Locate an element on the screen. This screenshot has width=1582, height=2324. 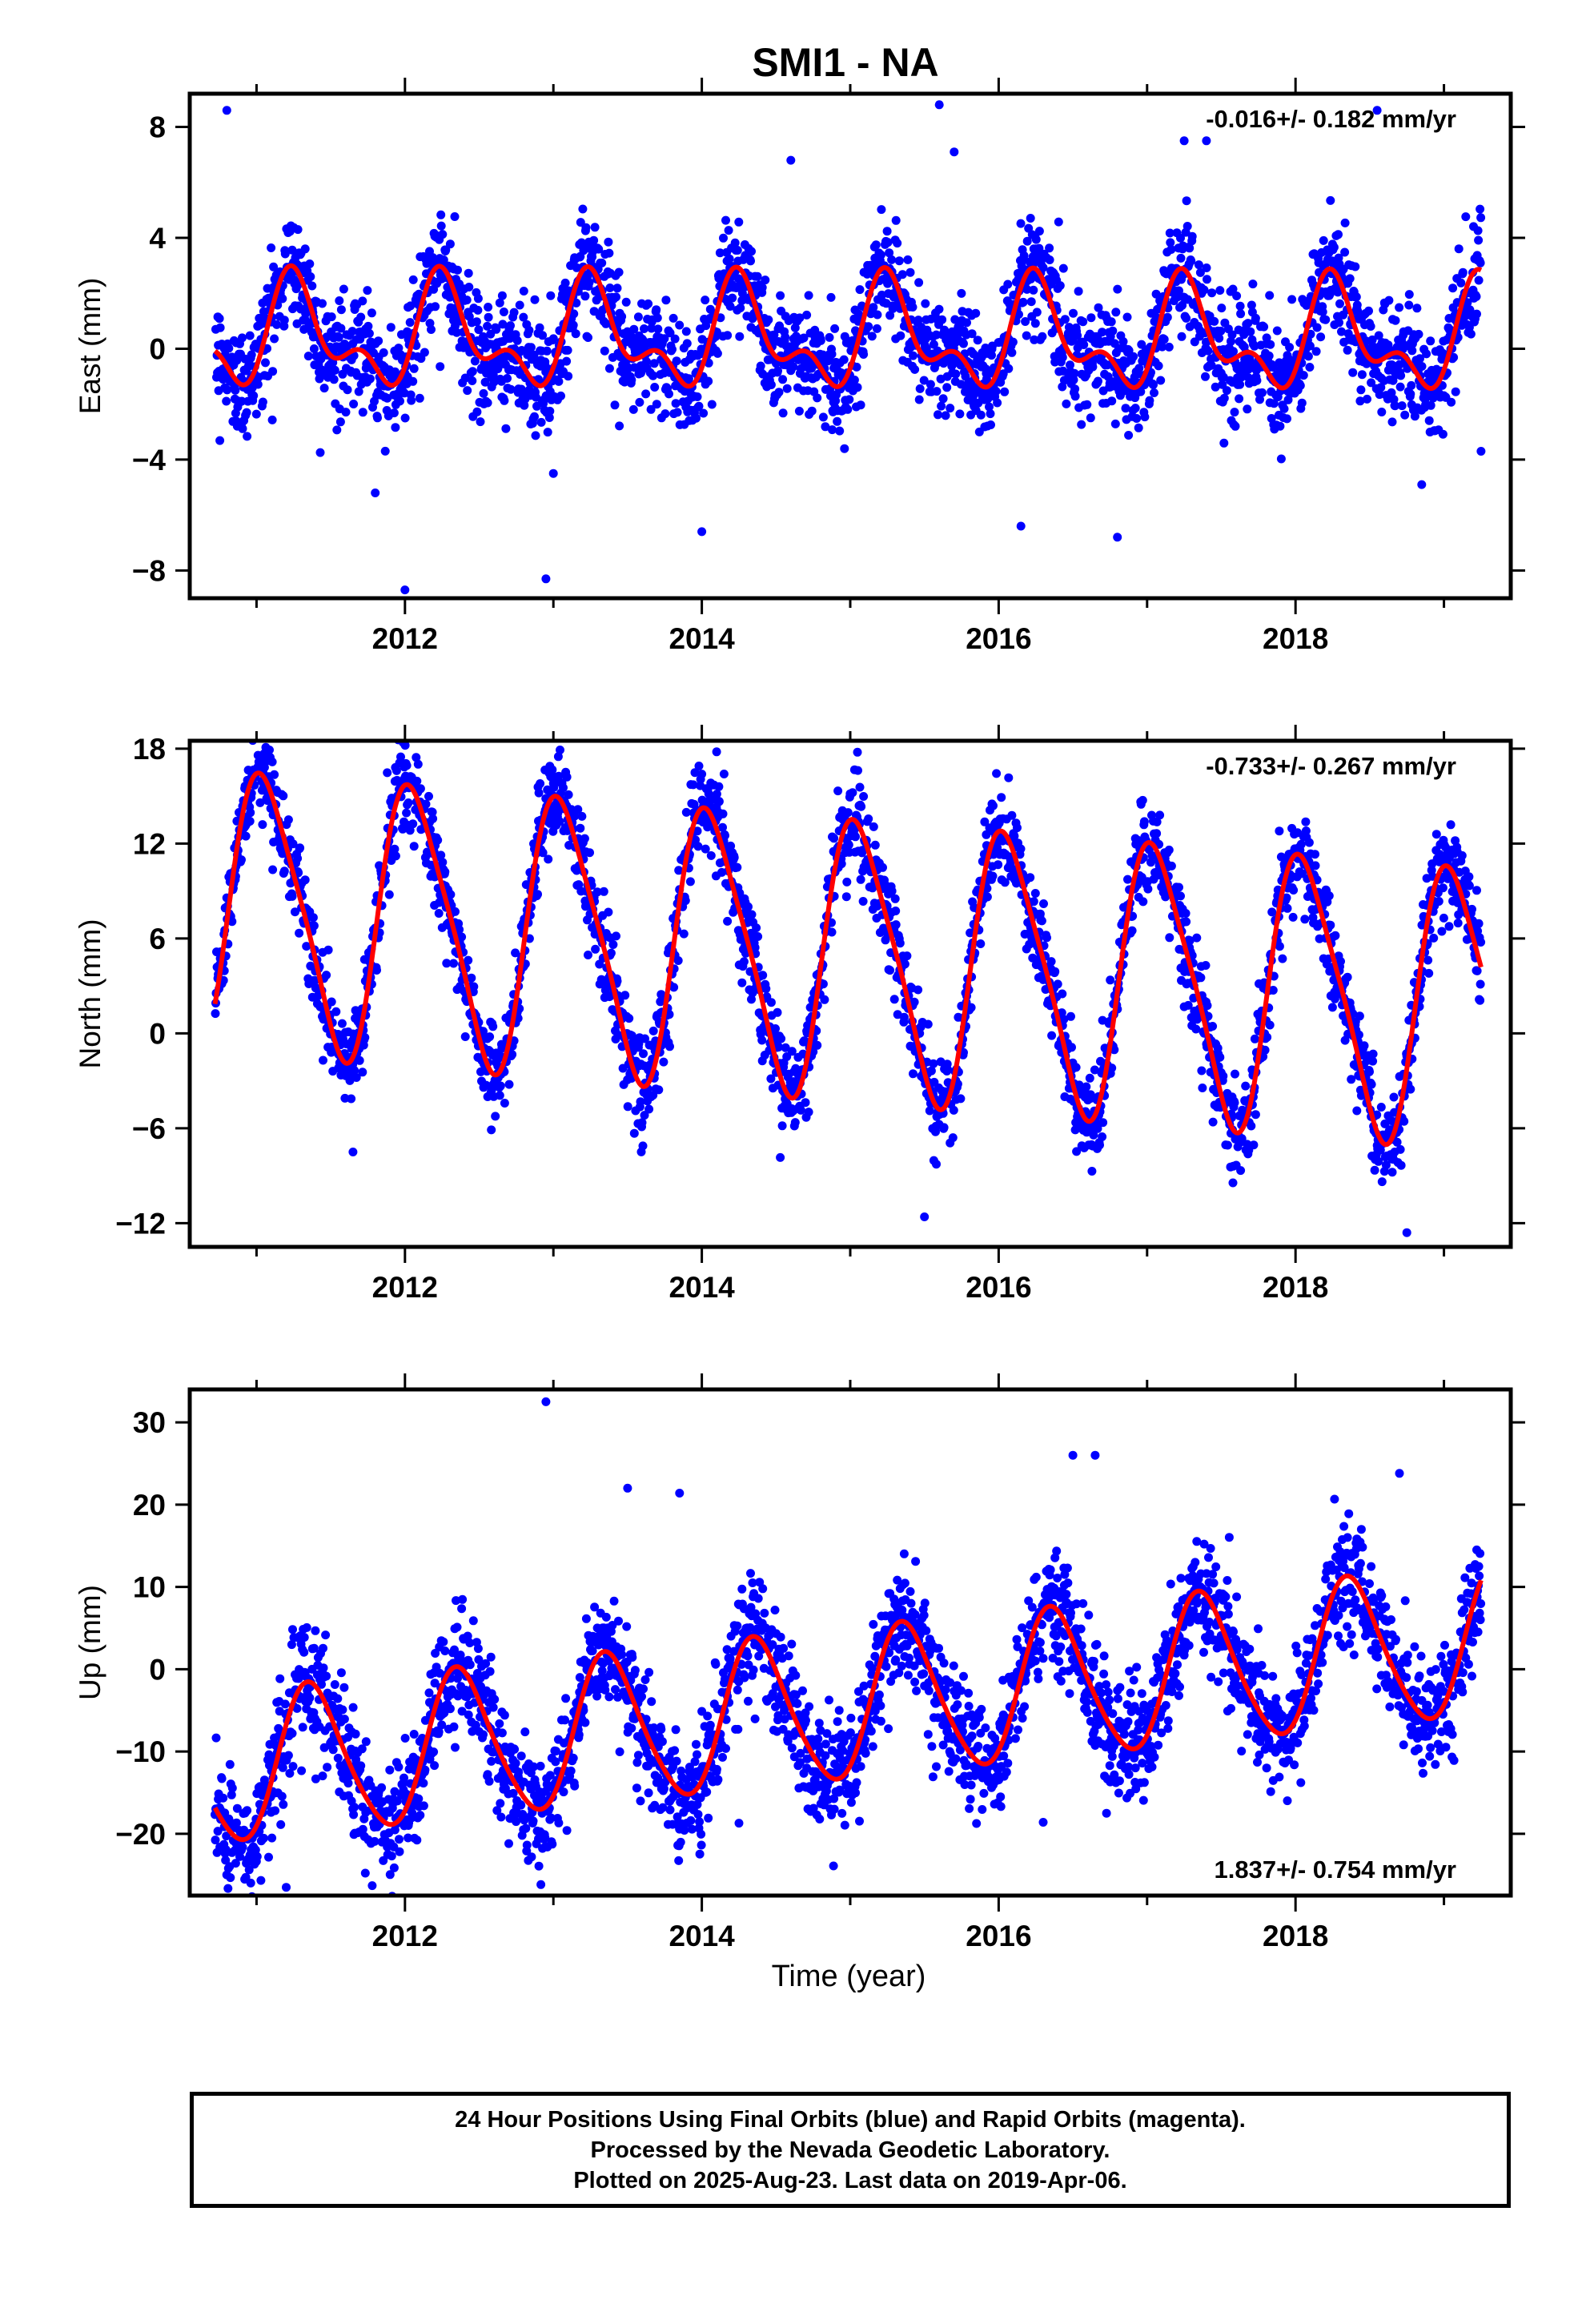
x-tick-label: 2016 is located at coordinates (999, 638).